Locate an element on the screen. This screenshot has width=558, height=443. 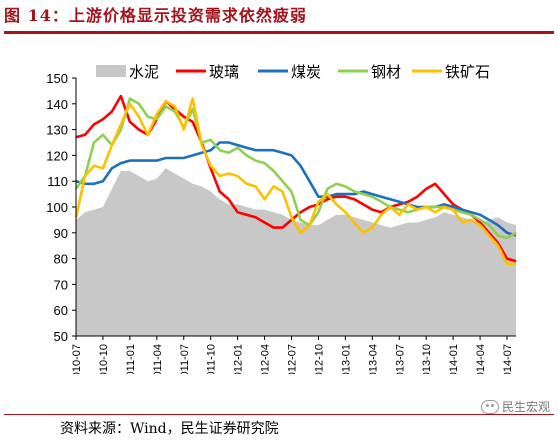
source-note: 资料来源：Wind，民生证券研究院 is located at coordinates (169, 429).